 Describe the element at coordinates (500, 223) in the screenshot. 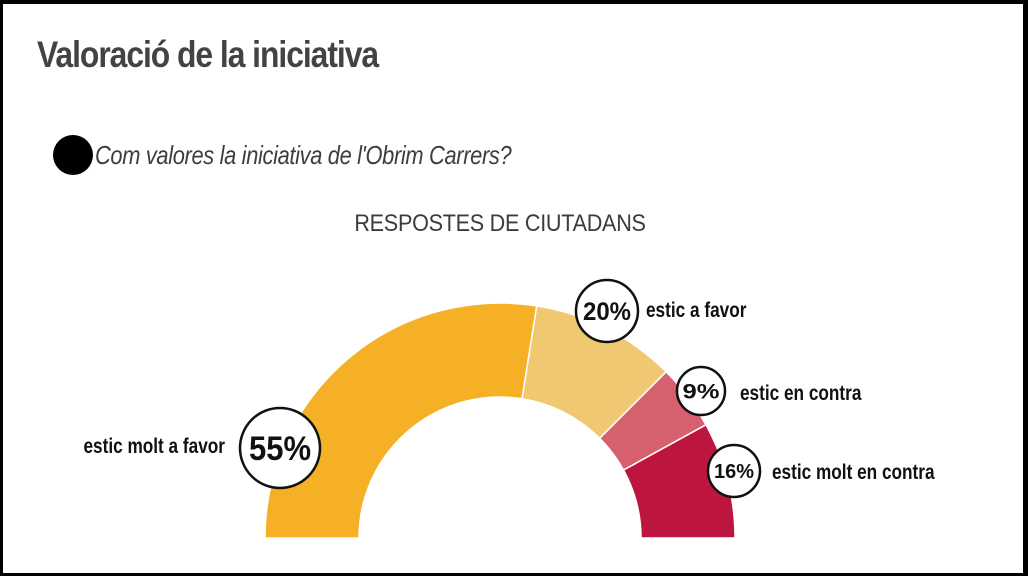

I see `chart-title: RESPOSTES DE CIUTADANS` at that location.